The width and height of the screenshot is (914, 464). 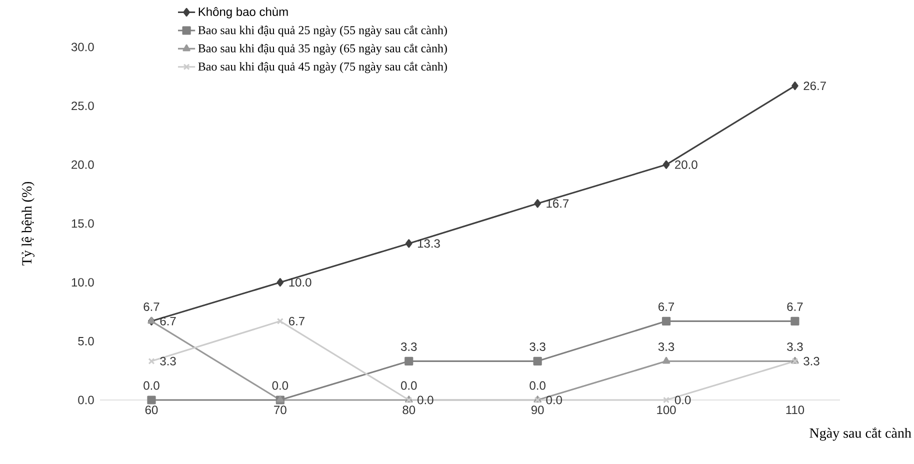 What do you see at coordinates (28, 224) in the screenshot?
I see `y-axis-title: Tỷ lệ bệnh (%)` at bounding box center [28, 224].